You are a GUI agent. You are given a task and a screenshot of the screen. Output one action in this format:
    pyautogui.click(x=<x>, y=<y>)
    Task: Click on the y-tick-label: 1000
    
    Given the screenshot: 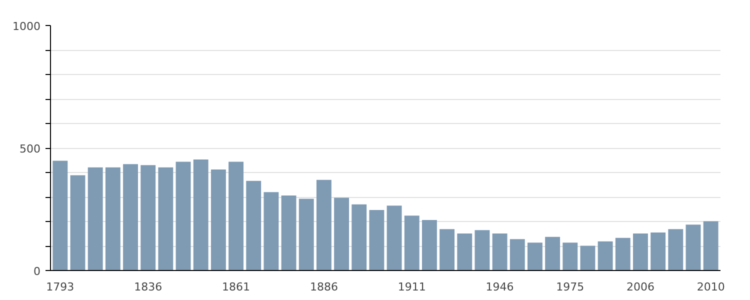 What is the action you would take?
    pyautogui.click(x=26, y=26)
    